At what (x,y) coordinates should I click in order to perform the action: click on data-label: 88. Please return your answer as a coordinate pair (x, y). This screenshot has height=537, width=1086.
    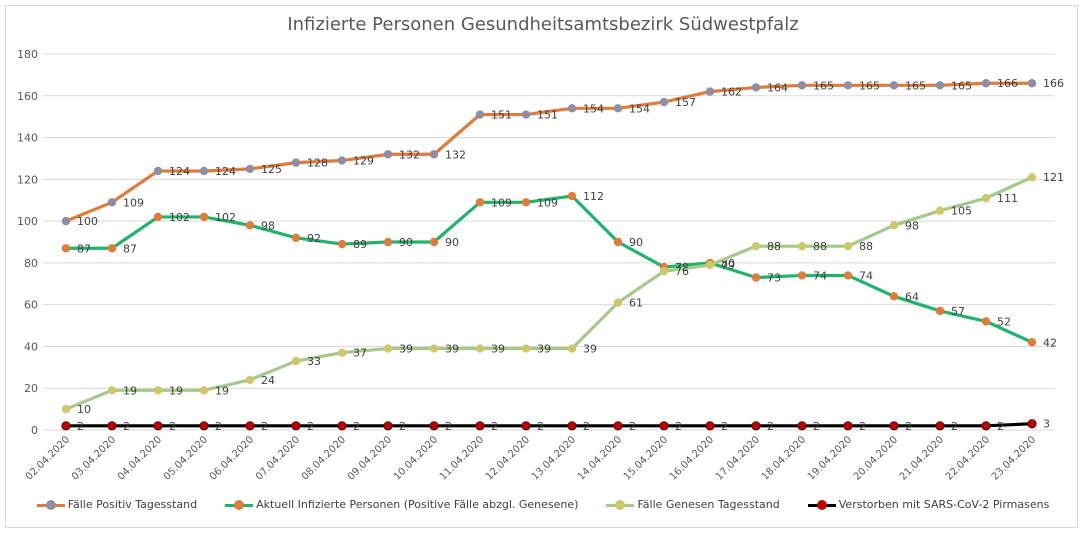
    Looking at the image, I should click on (774, 246).